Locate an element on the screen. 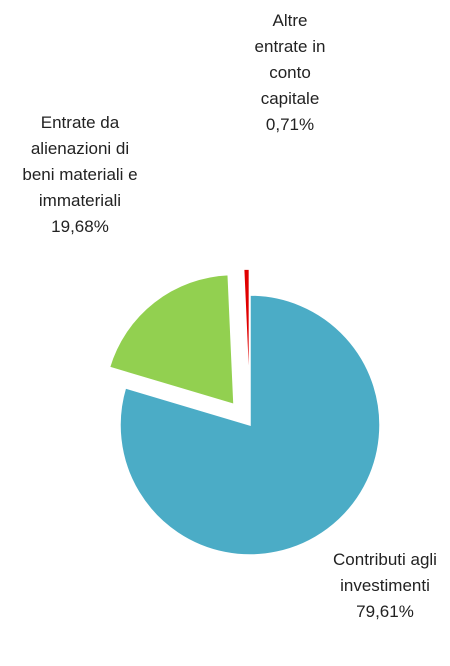 This screenshot has height=666, width=450. value-label: 79,61% is located at coordinates (385, 611).